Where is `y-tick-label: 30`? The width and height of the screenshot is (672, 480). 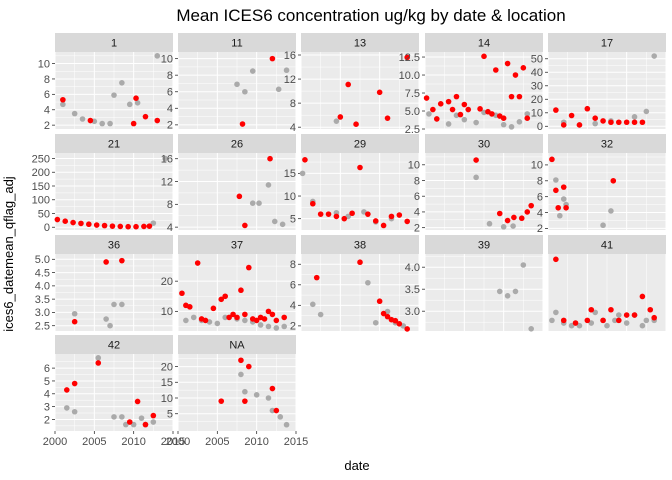 y-tick-label: 30 is located at coordinates (537, 87).